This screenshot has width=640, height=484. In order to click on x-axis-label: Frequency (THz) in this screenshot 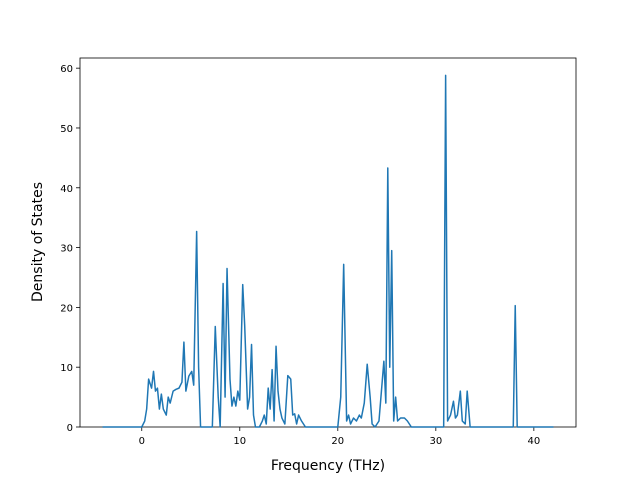, I will do `click(328, 466)`.